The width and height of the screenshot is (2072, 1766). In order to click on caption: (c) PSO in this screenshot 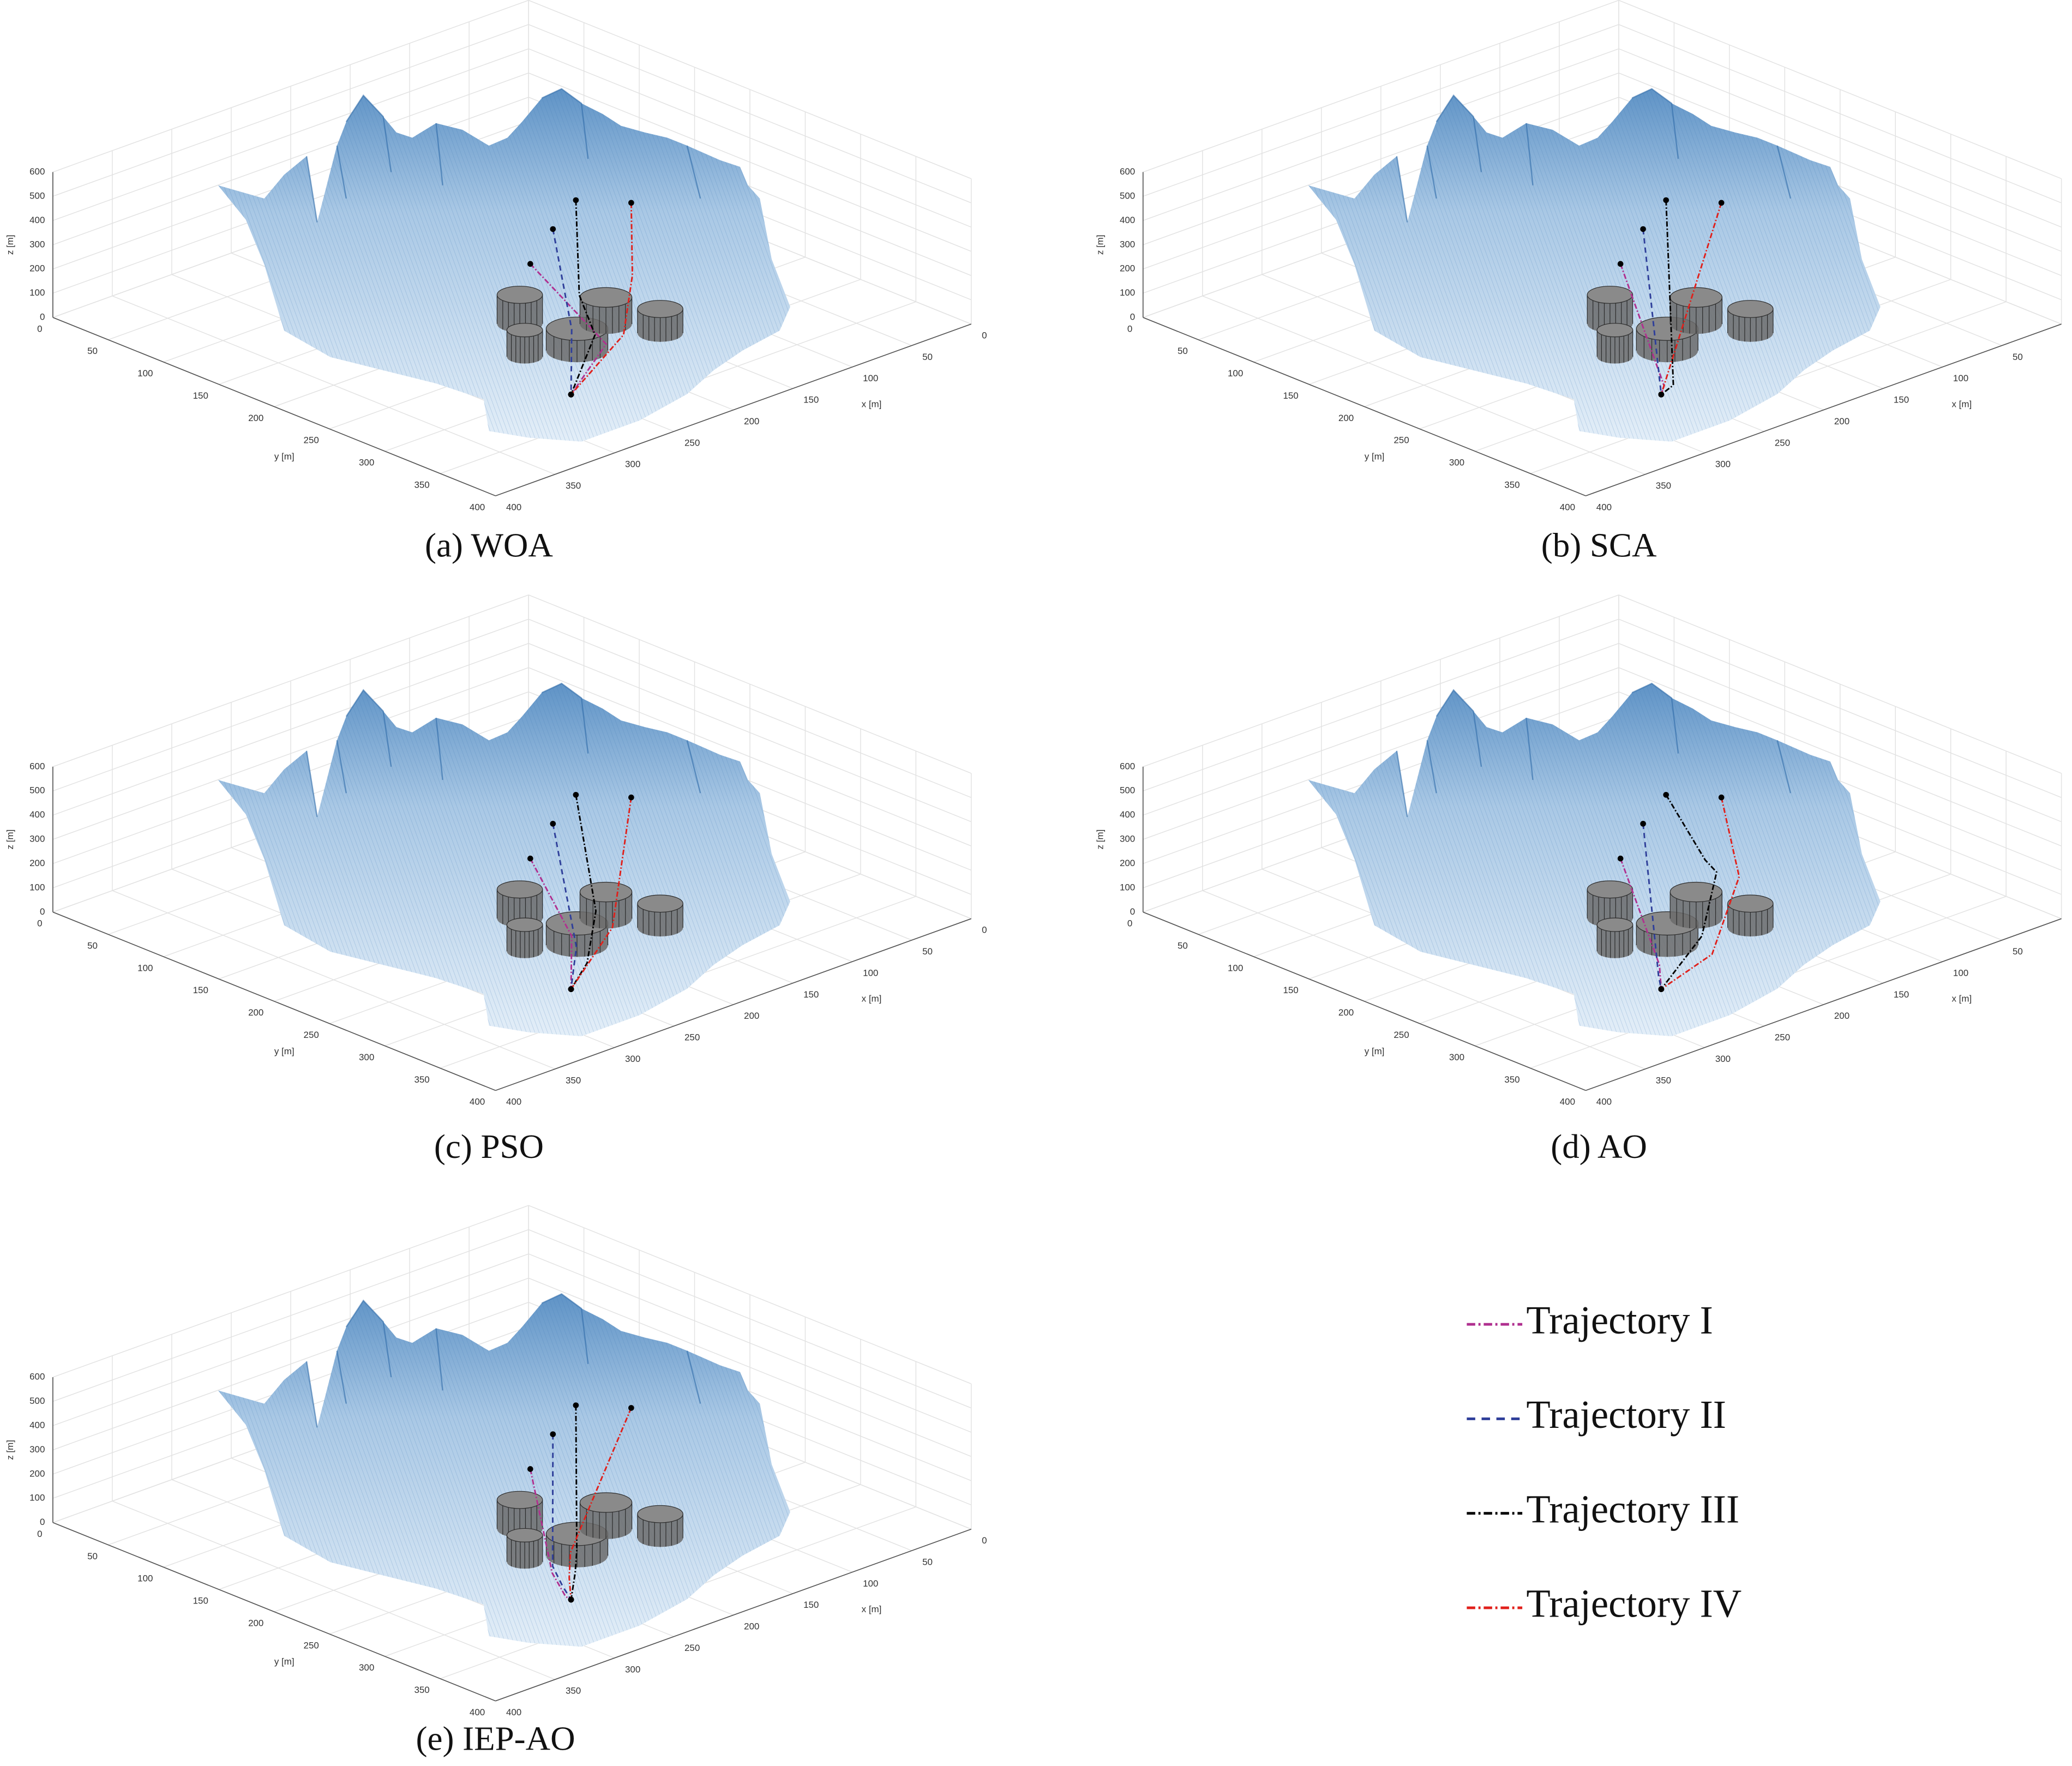, I will do `click(489, 1146)`.